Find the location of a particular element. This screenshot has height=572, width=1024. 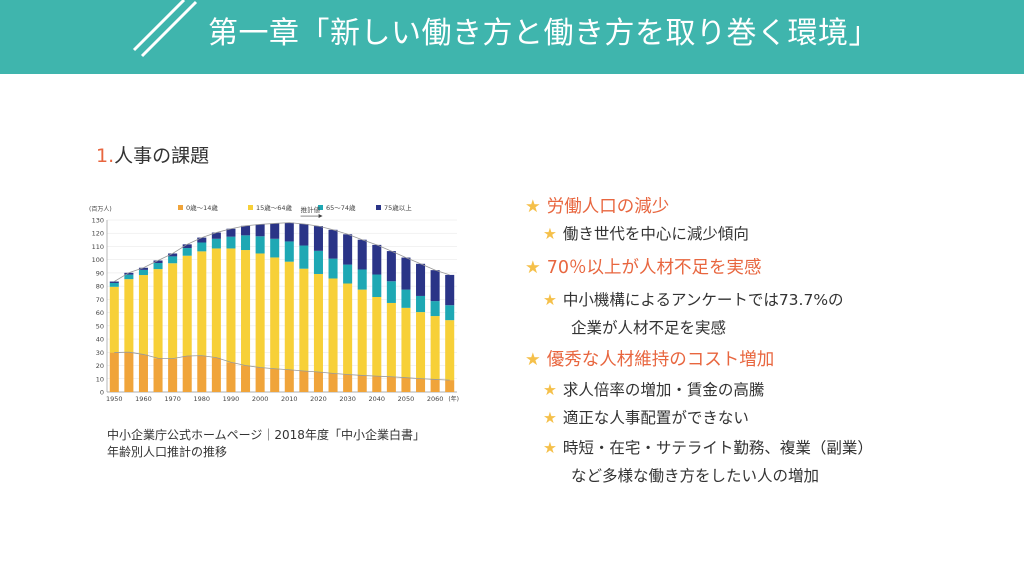

x-tick-label: 2050 is located at coordinates (406, 399).